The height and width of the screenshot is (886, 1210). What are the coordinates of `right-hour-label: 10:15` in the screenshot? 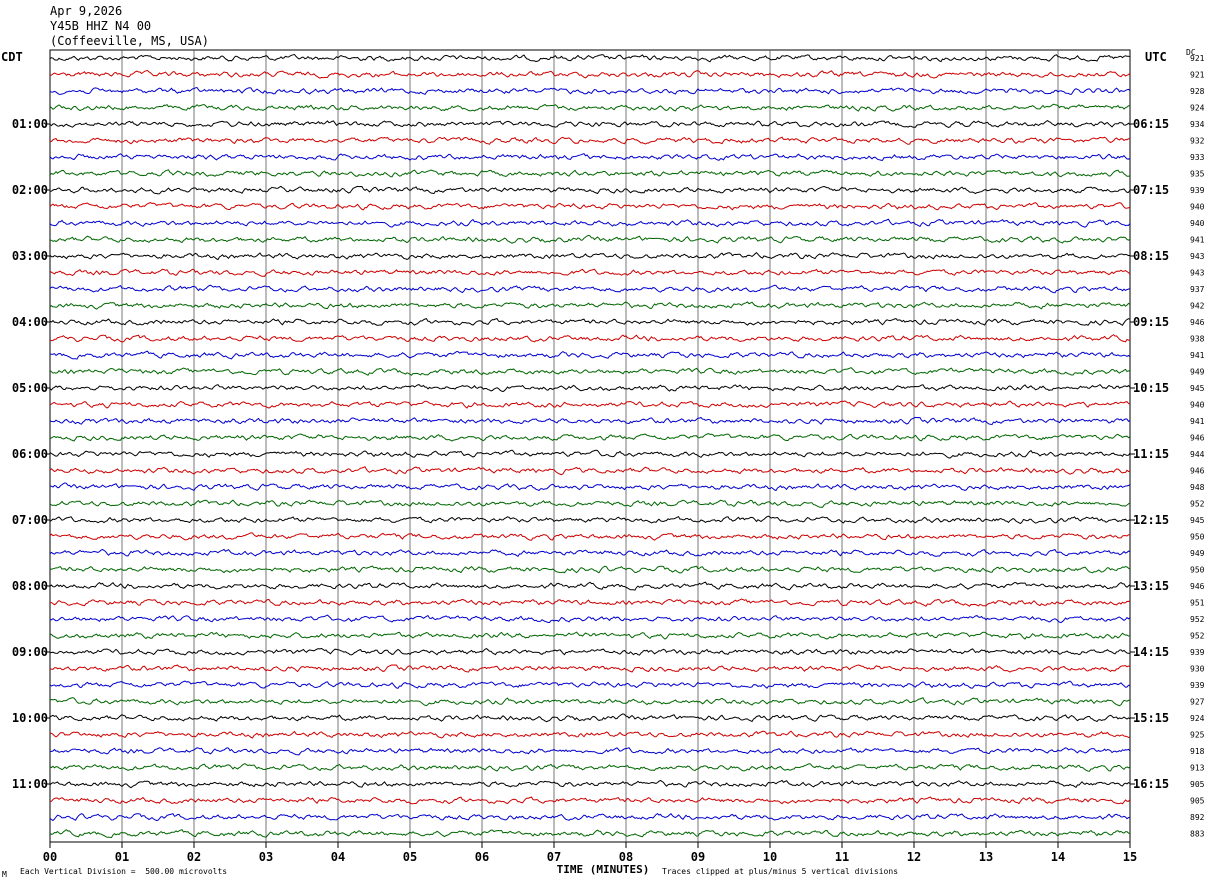 It's located at (1151, 388).